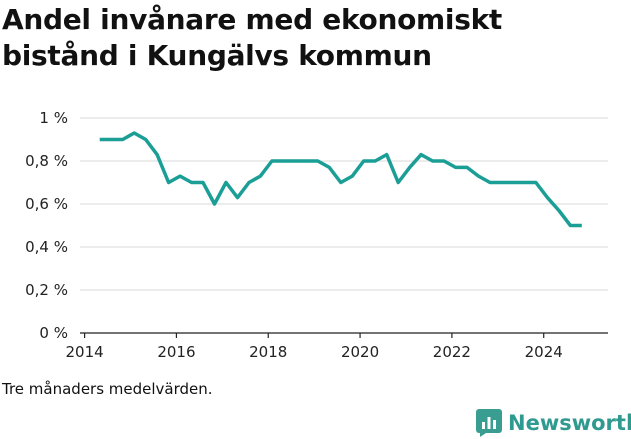  Describe the element at coordinates (489, 423) in the screenshot. I see `bar-chart-logo-icon` at that location.